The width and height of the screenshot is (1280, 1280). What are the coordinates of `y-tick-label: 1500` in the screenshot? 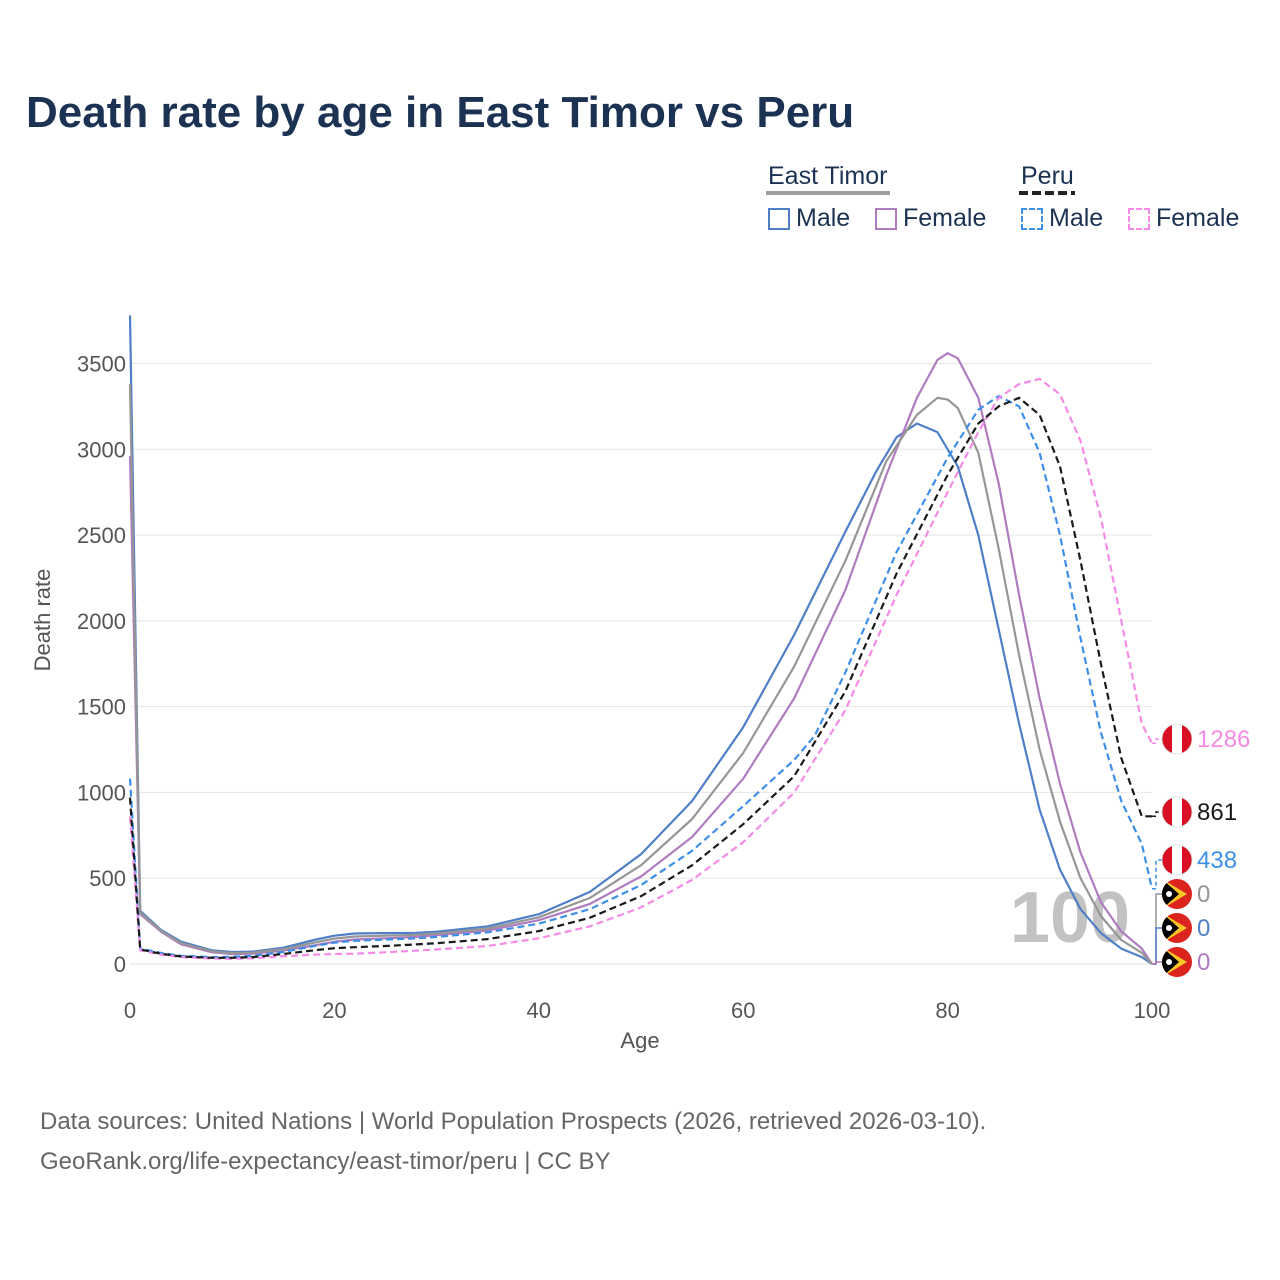 It's located at (101, 707).